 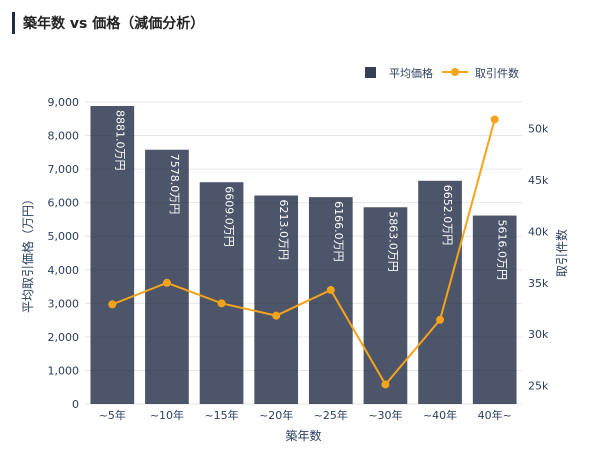 What do you see at coordinates (497, 73) in the screenshot?
I see `legend-label: 取引件数` at bounding box center [497, 73].